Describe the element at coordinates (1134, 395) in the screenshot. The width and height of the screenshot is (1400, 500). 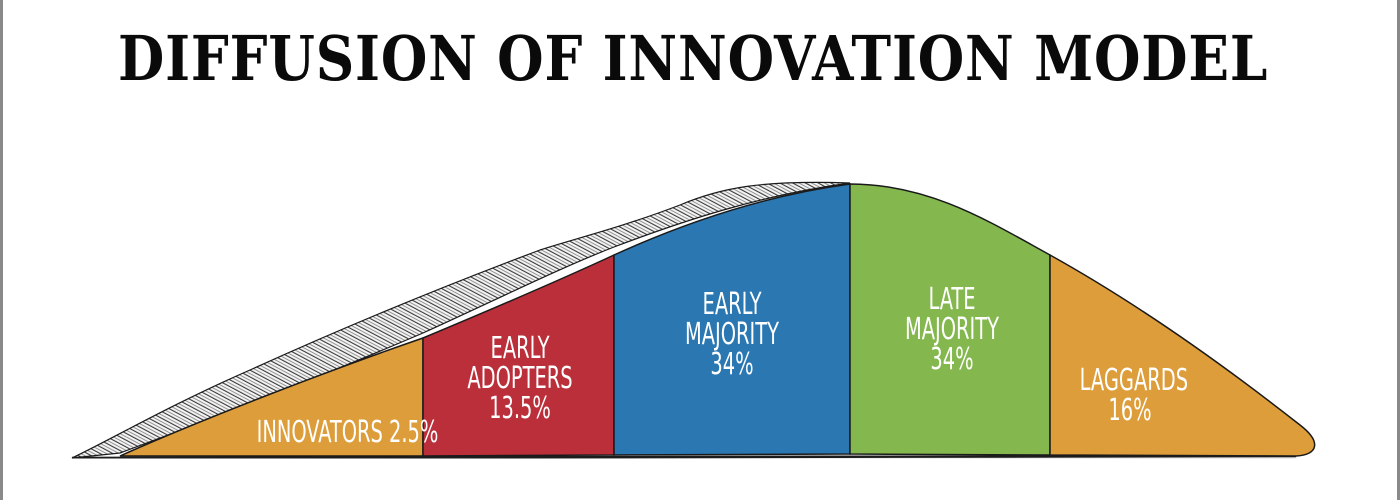
I see `label-laggards: LAGGARDS 16%` at that location.